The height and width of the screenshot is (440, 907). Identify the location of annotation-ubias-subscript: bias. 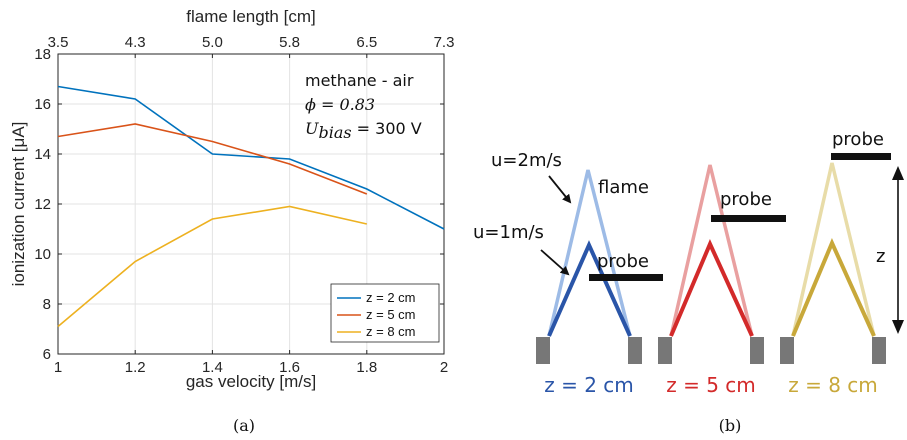
(334, 132).